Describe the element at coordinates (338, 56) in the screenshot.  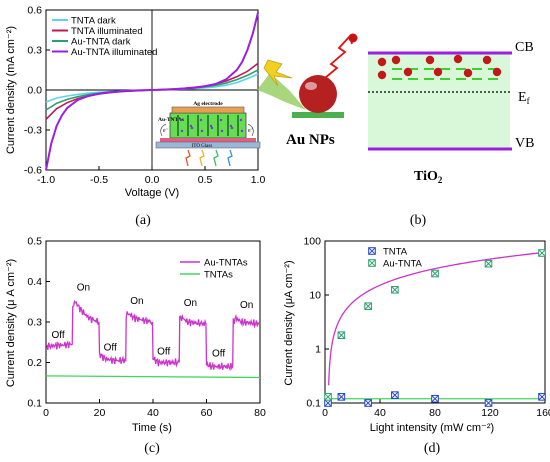
I see `hot-electron-arrow` at that location.